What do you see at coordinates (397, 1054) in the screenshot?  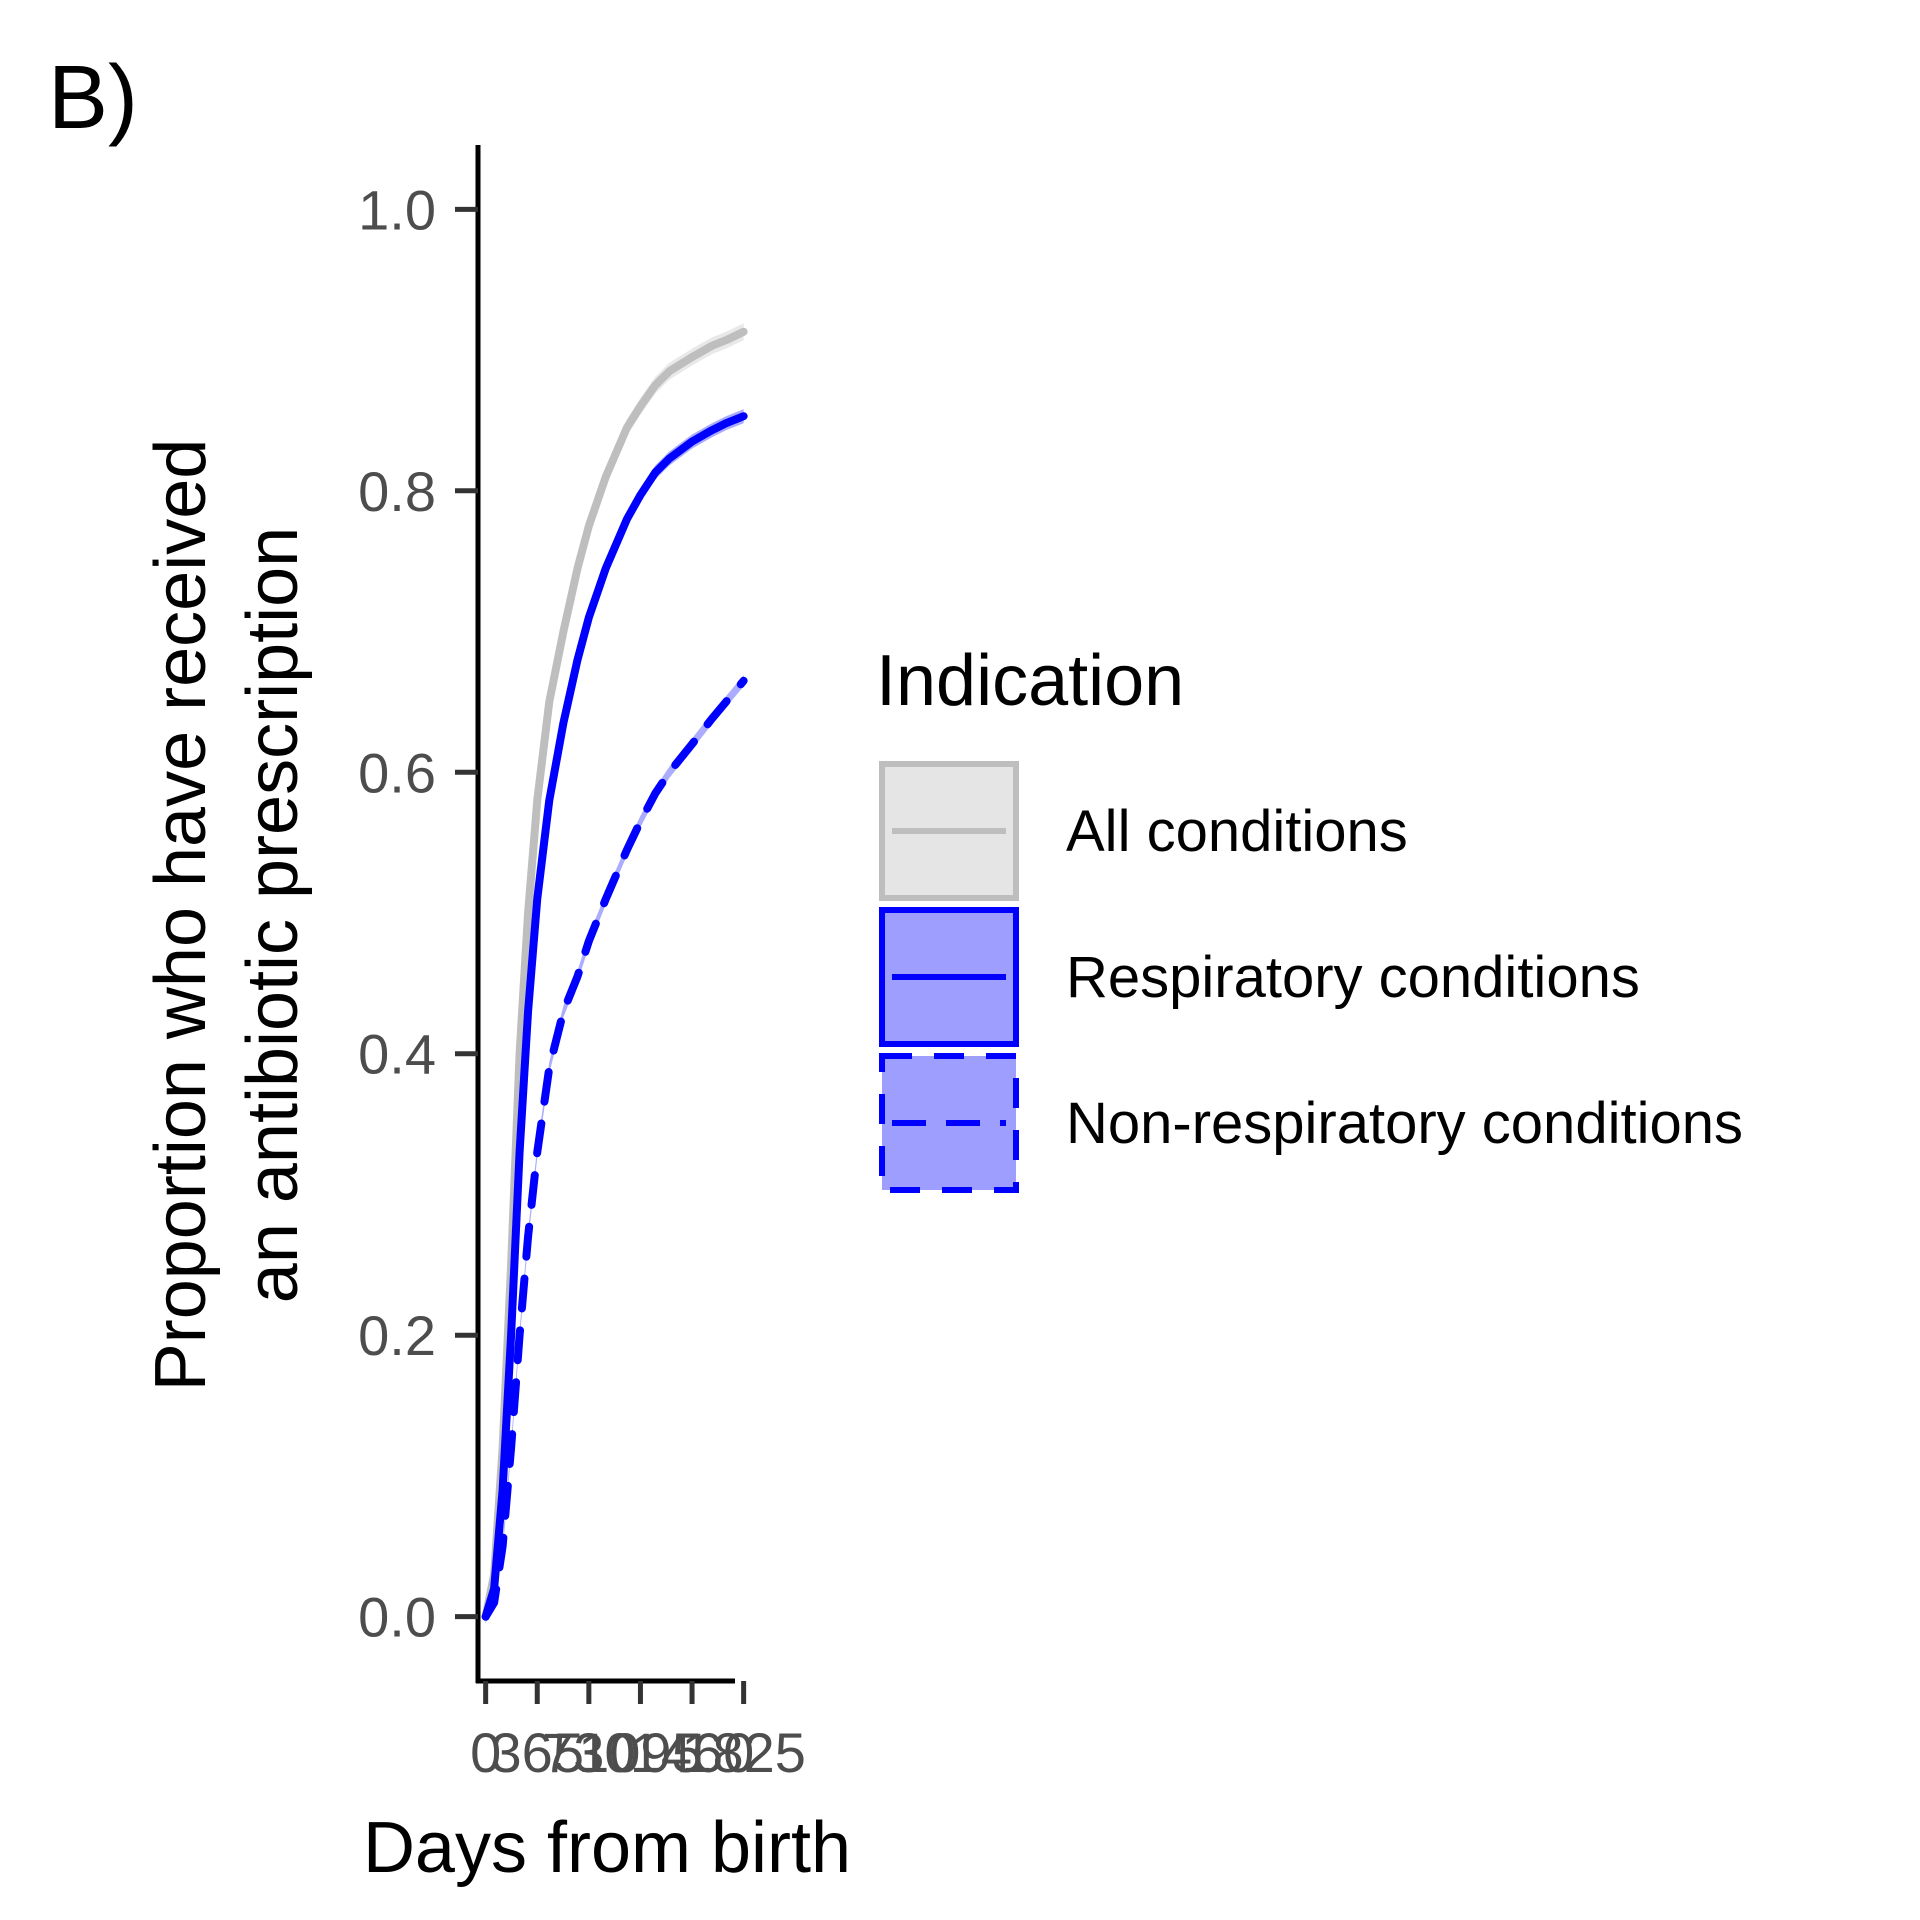 I see `y-tick-label: 0.4` at bounding box center [397, 1054].